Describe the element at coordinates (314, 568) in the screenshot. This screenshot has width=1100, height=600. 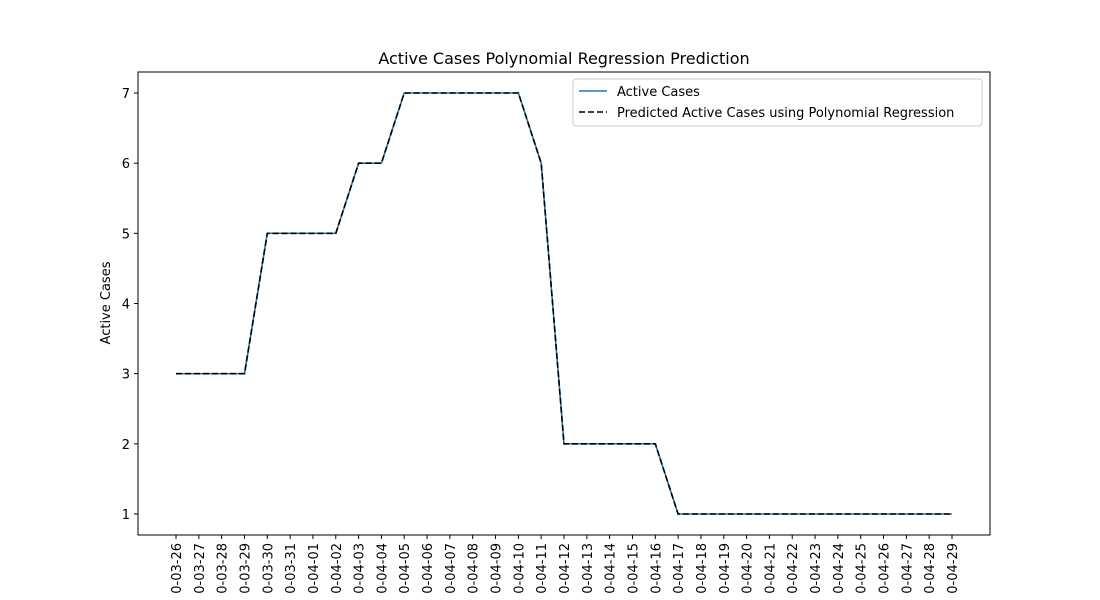
I see `x-tick-label: 0-04-01` at that location.